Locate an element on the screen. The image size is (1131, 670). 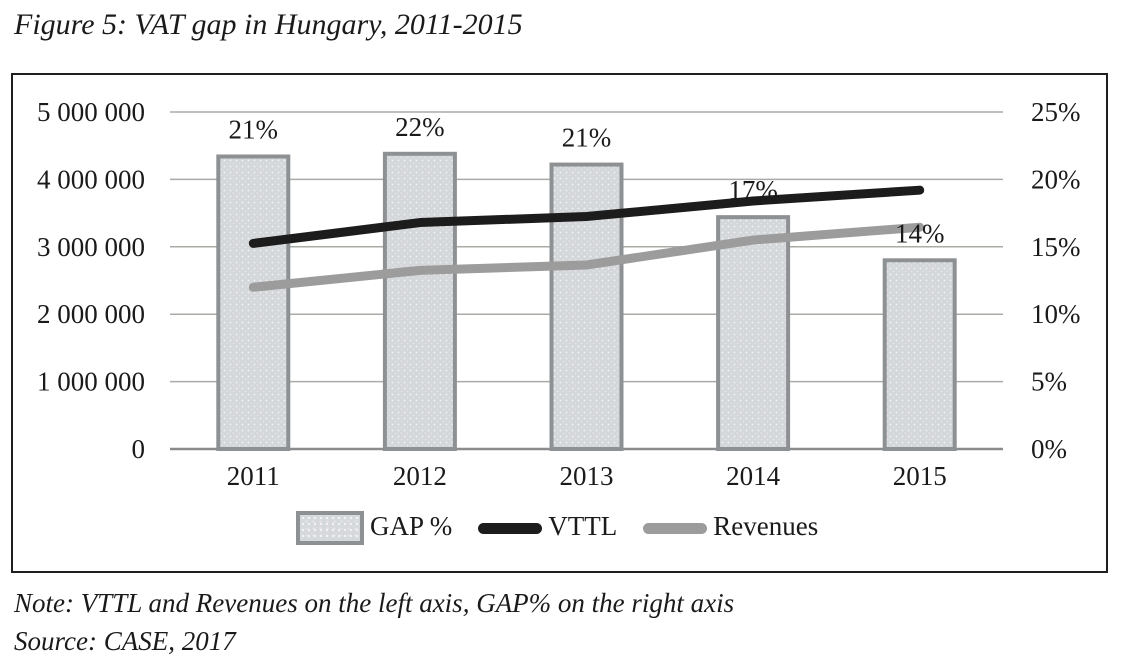
x-axis-label-2011: 2011 is located at coordinates (253, 476).